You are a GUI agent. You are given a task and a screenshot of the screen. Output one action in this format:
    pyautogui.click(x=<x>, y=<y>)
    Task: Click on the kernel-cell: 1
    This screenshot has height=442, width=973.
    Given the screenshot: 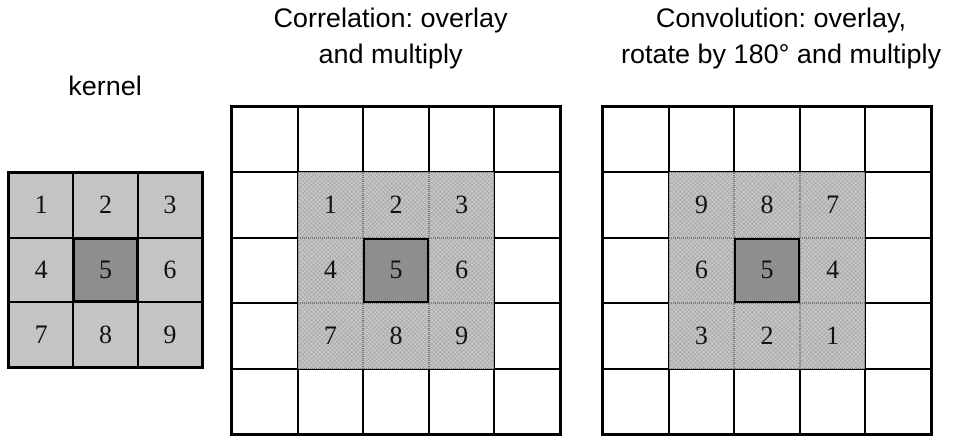 What is the action you would take?
    pyautogui.click(x=41, y=205)
    